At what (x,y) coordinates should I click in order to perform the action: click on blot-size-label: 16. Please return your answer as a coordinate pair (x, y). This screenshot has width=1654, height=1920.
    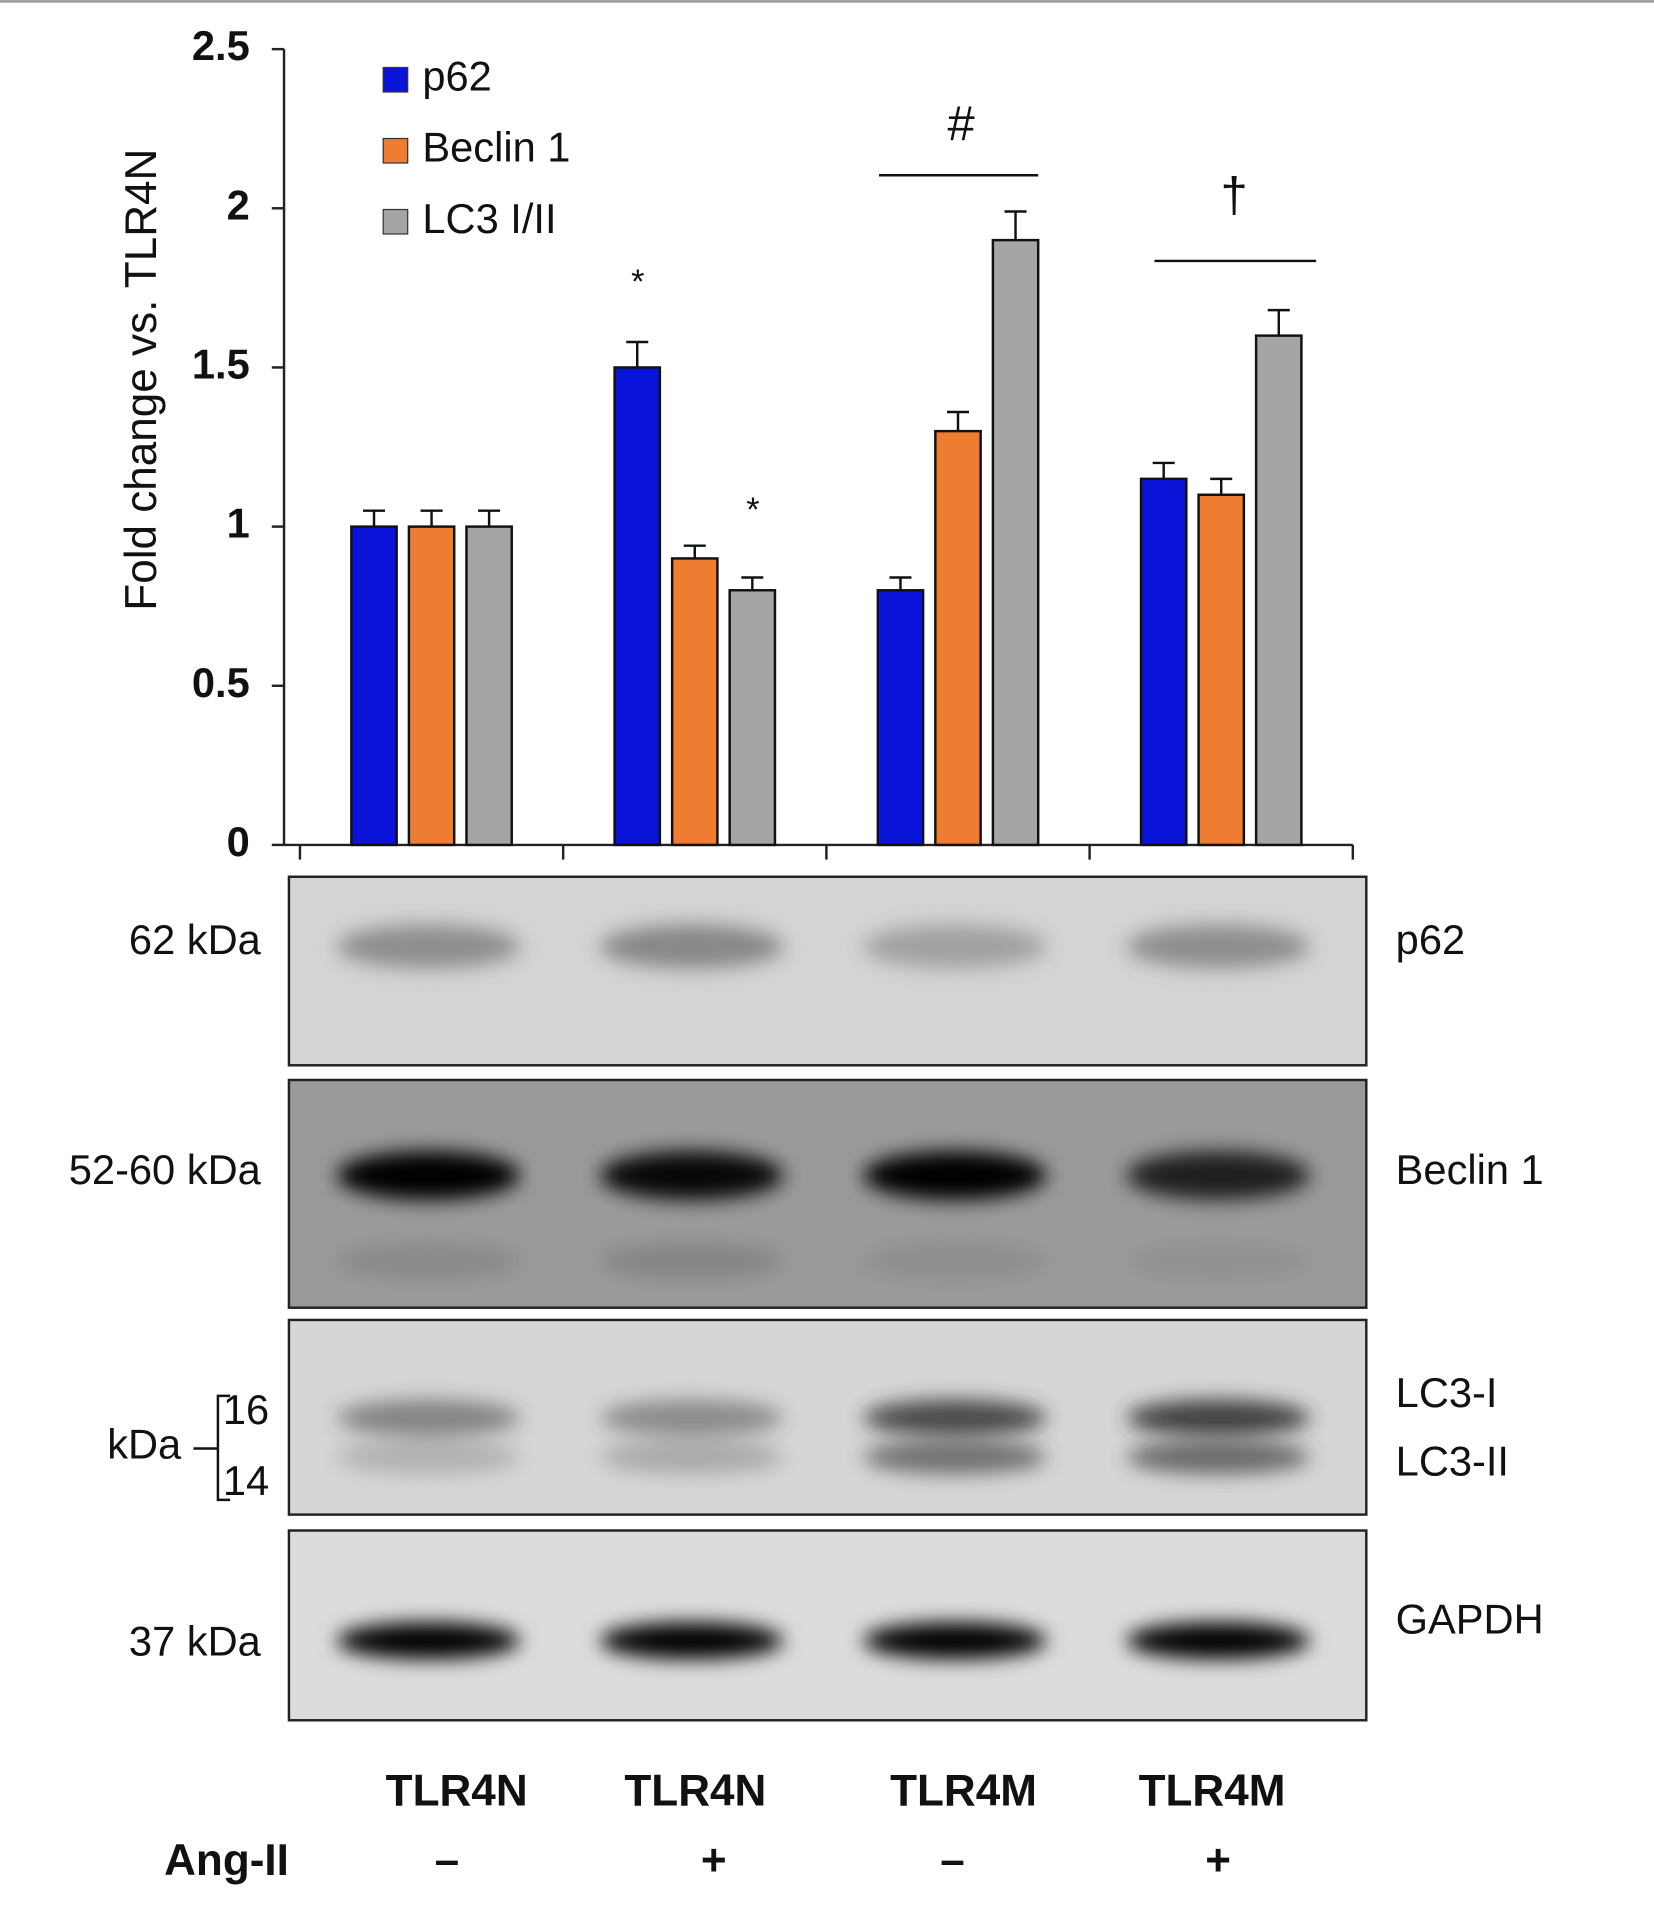
    Looking at the image, I should click on (246, 1409).